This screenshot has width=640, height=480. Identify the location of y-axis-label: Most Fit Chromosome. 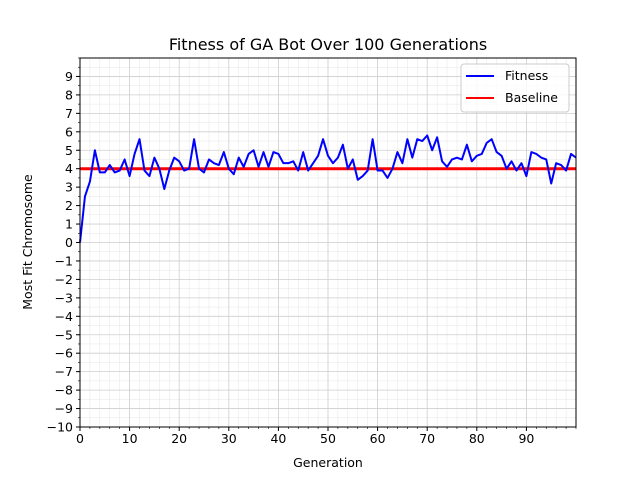
(27, 242).